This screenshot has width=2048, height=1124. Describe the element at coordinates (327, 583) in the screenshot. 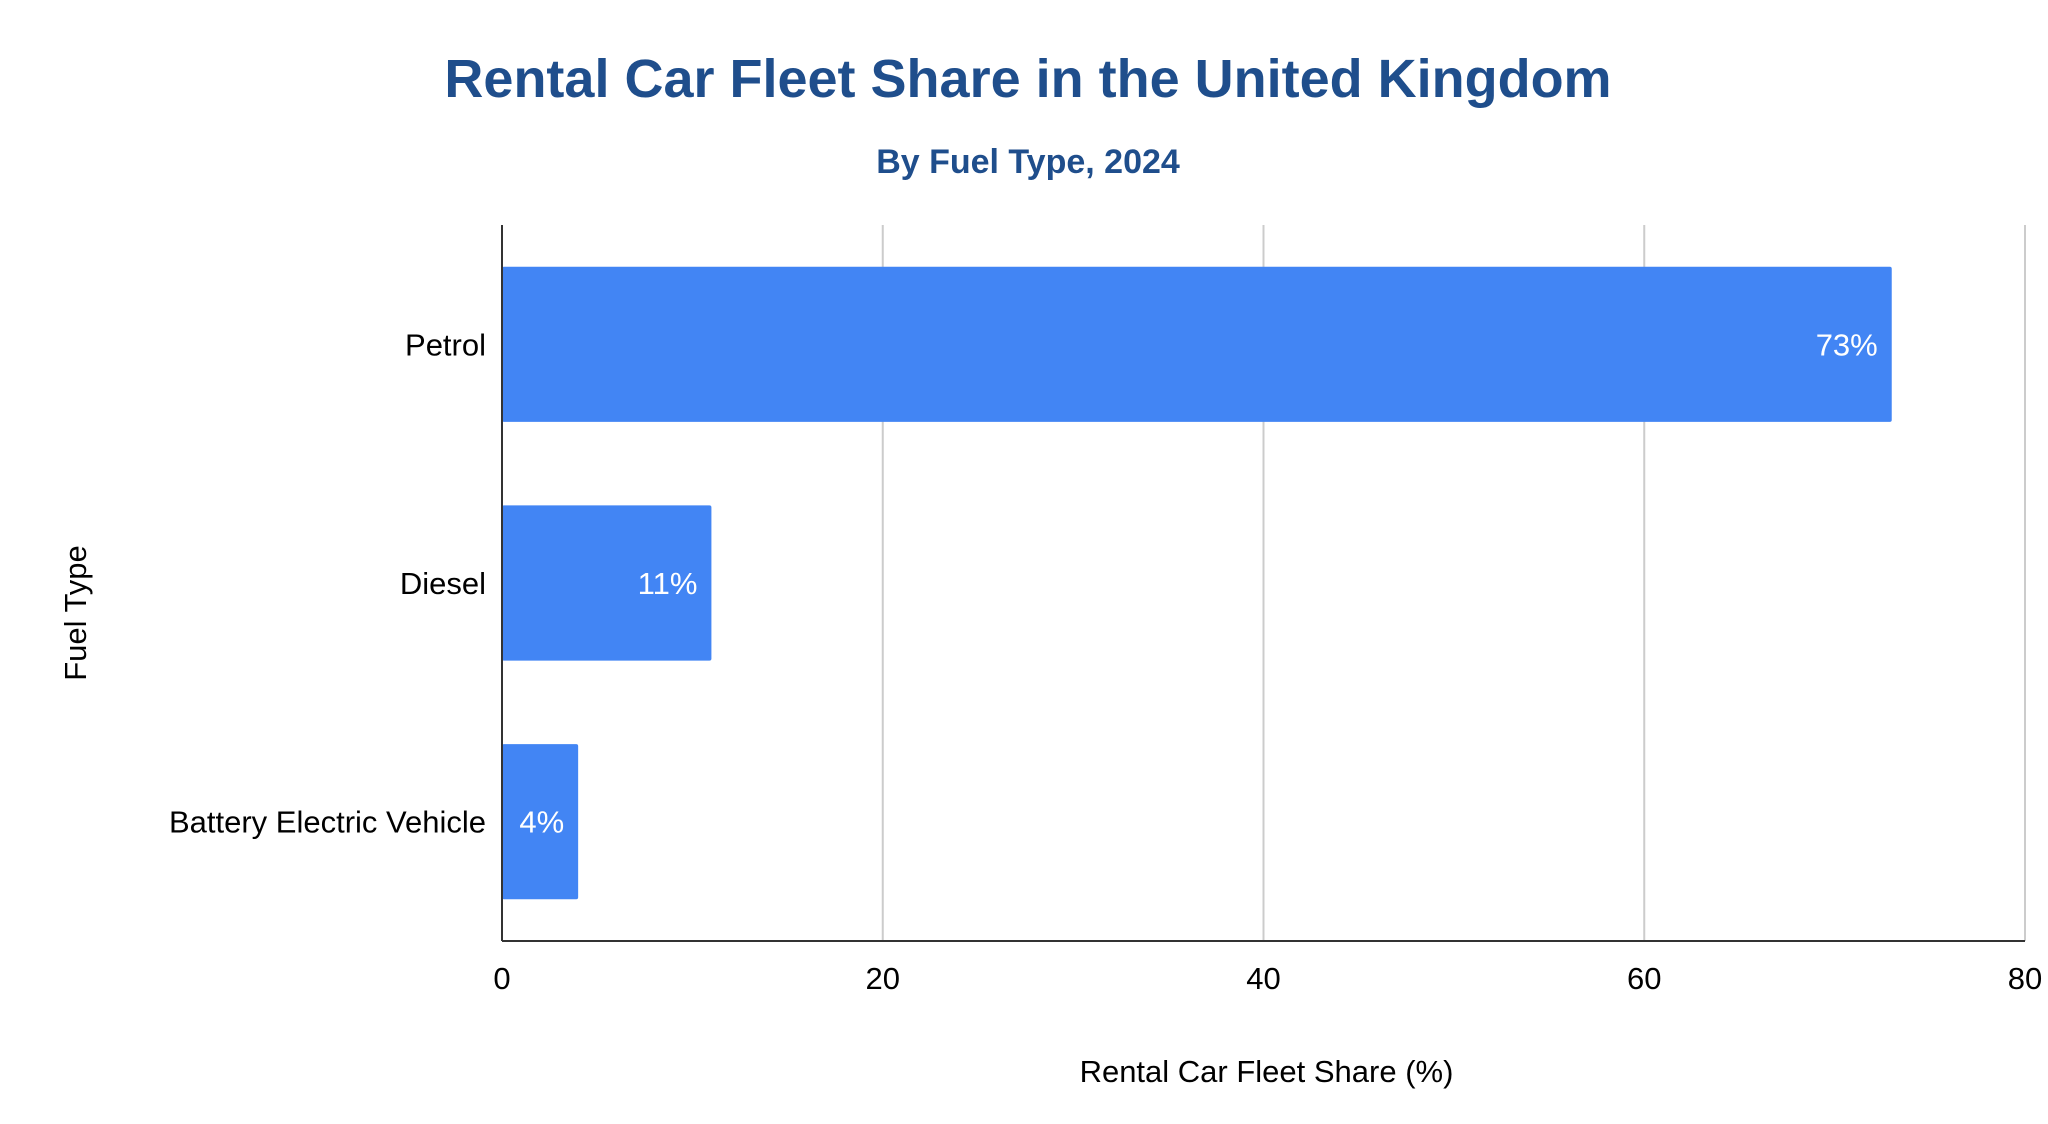

I see `category-labels: Petrol Diesel Battery Electric Vehicle` at that location.